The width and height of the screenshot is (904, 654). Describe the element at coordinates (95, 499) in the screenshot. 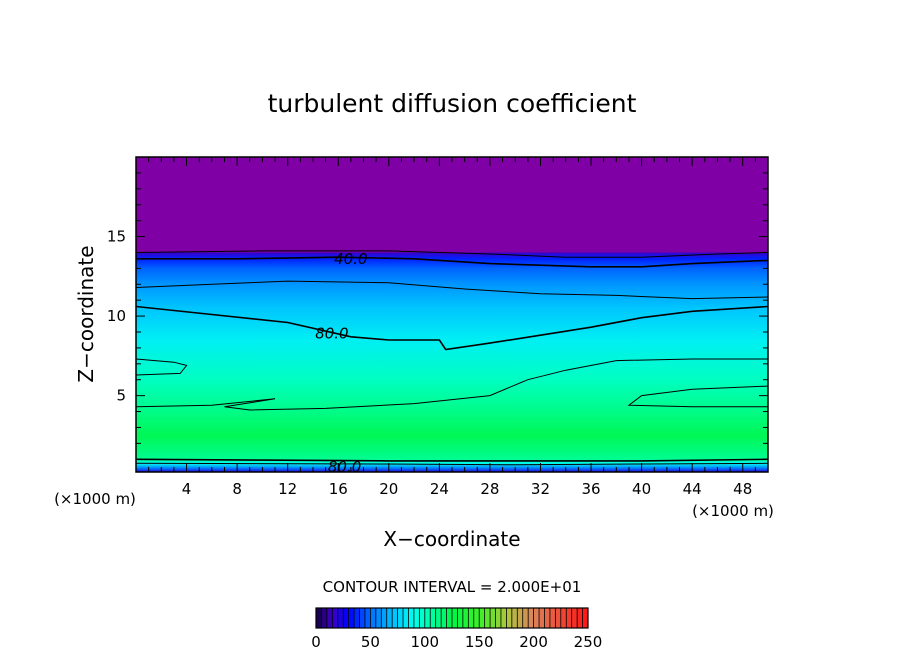

I see `x-unit-left: (×1000 m)` at that location.